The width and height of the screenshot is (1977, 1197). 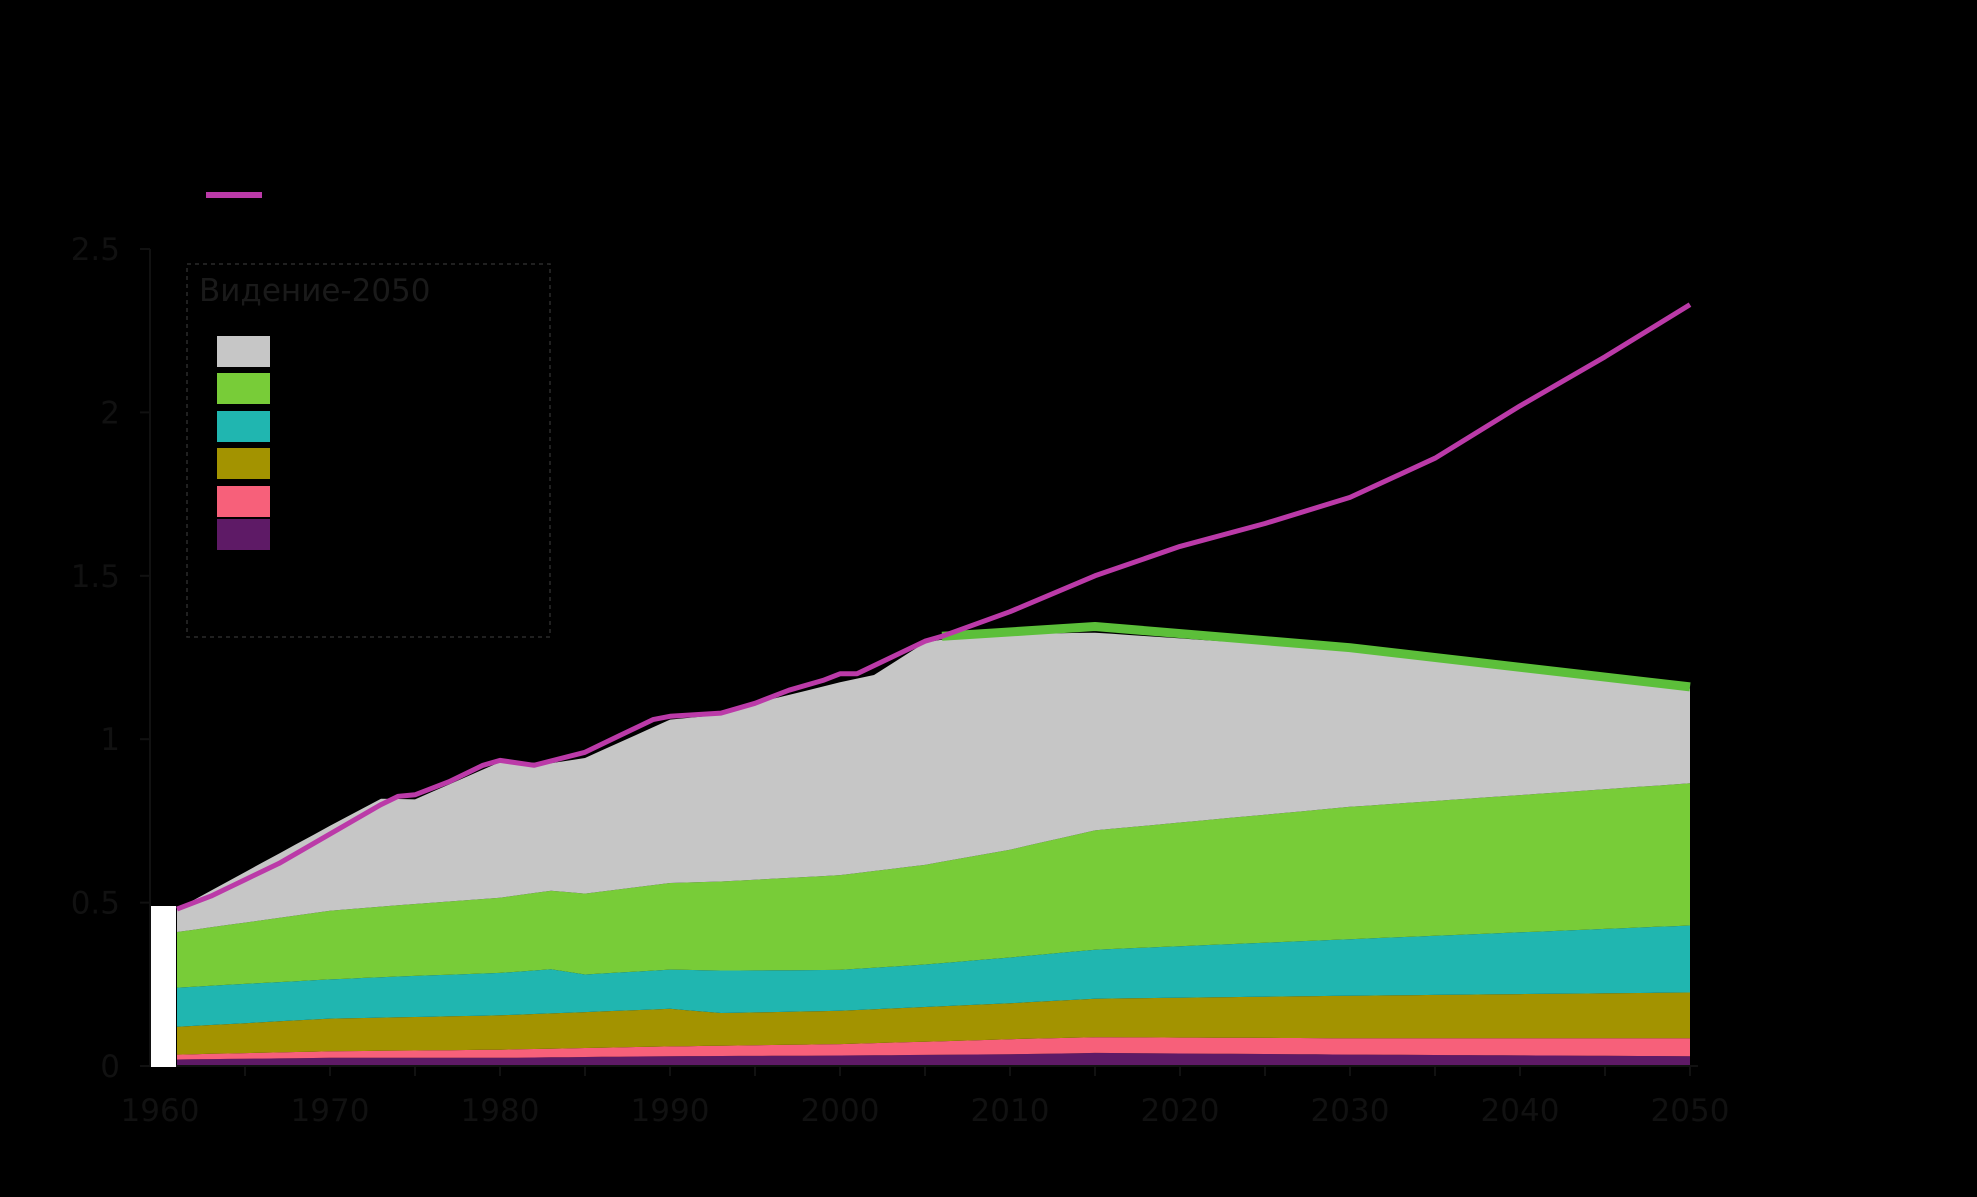 I want to click on x-tick-label: 2040, so click(x=1520, y=1111).